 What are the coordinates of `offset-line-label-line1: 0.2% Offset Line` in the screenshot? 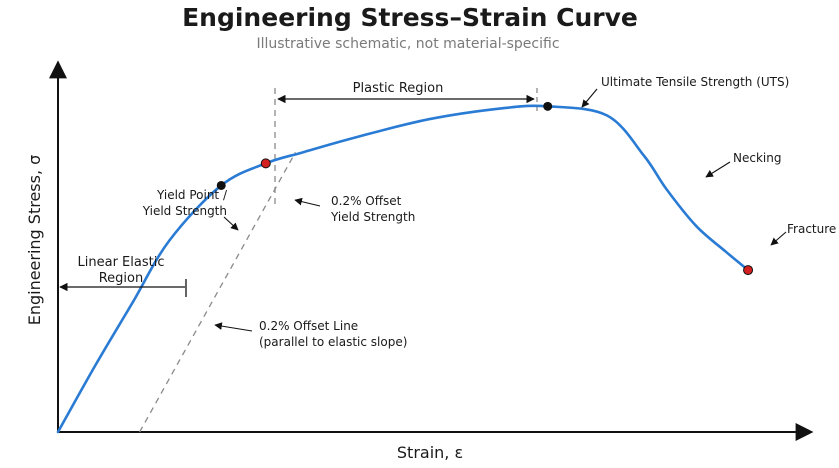 It's located at (308, 326).